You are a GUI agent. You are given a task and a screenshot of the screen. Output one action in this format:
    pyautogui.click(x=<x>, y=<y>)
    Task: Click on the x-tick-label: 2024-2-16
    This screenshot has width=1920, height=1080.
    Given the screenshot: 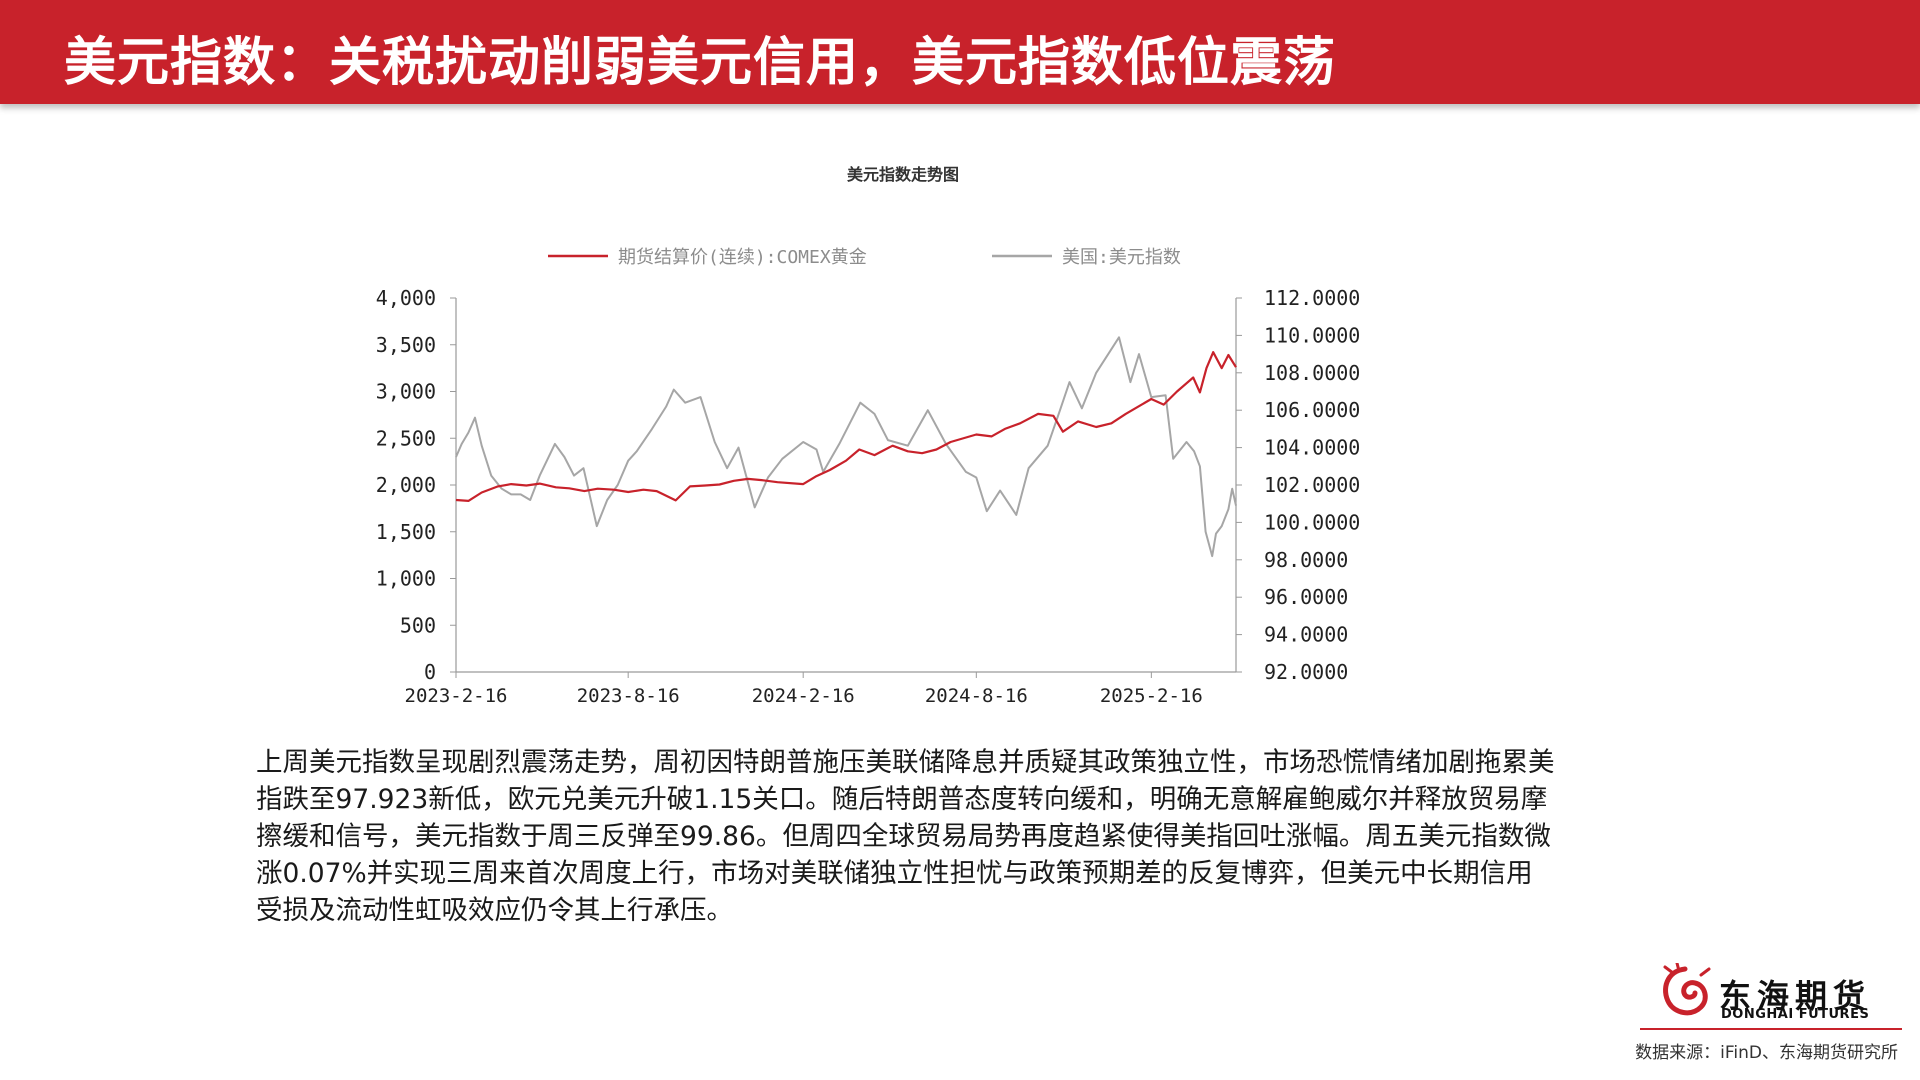 What is the action you would take?
    pyautogui.click(x=803, y=696)
    